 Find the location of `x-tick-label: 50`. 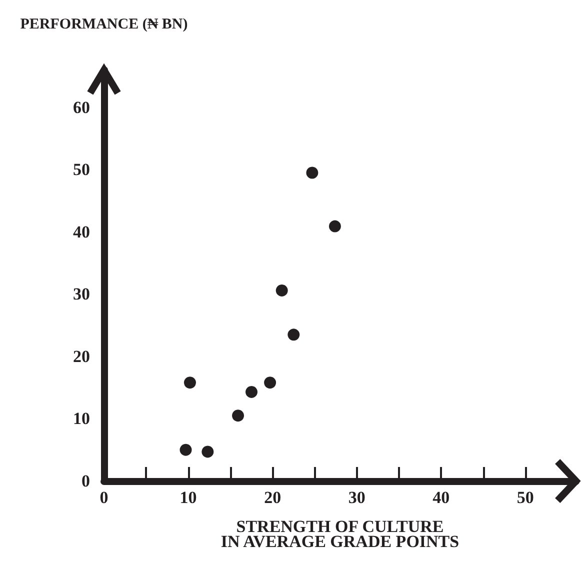

x-tick-label: 50 is located at coordinates (525, 497).